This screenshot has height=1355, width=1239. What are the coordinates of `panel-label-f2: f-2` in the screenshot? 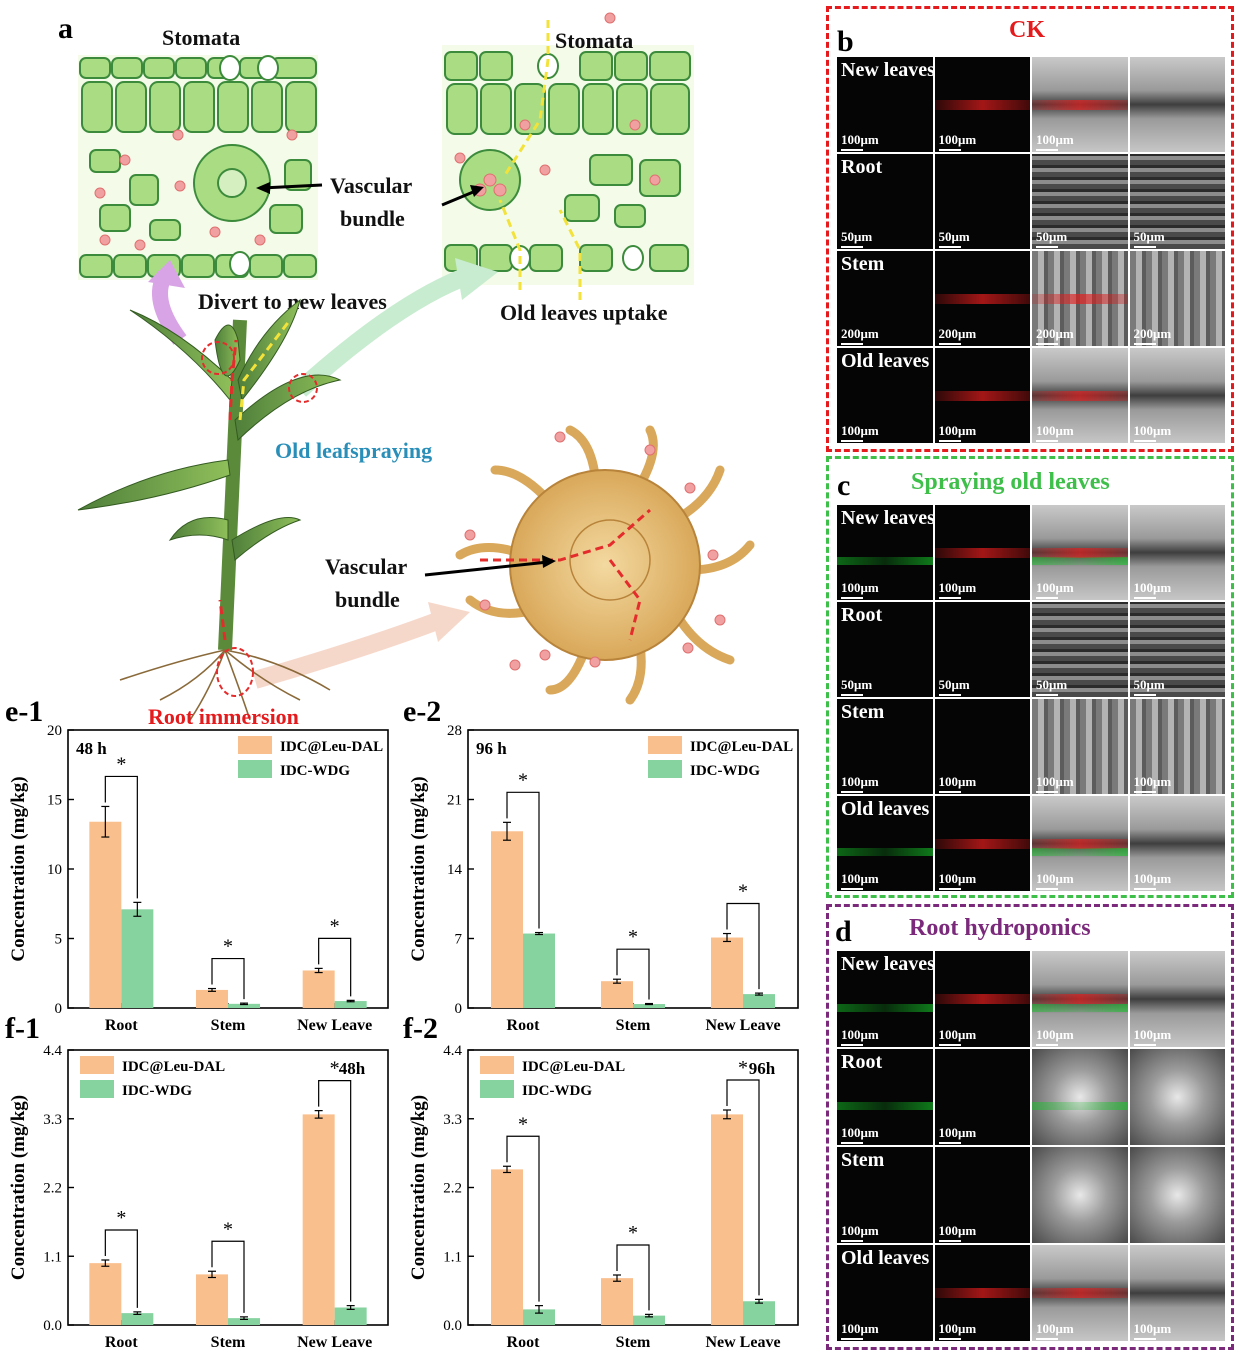 It's located at (420, 1028).